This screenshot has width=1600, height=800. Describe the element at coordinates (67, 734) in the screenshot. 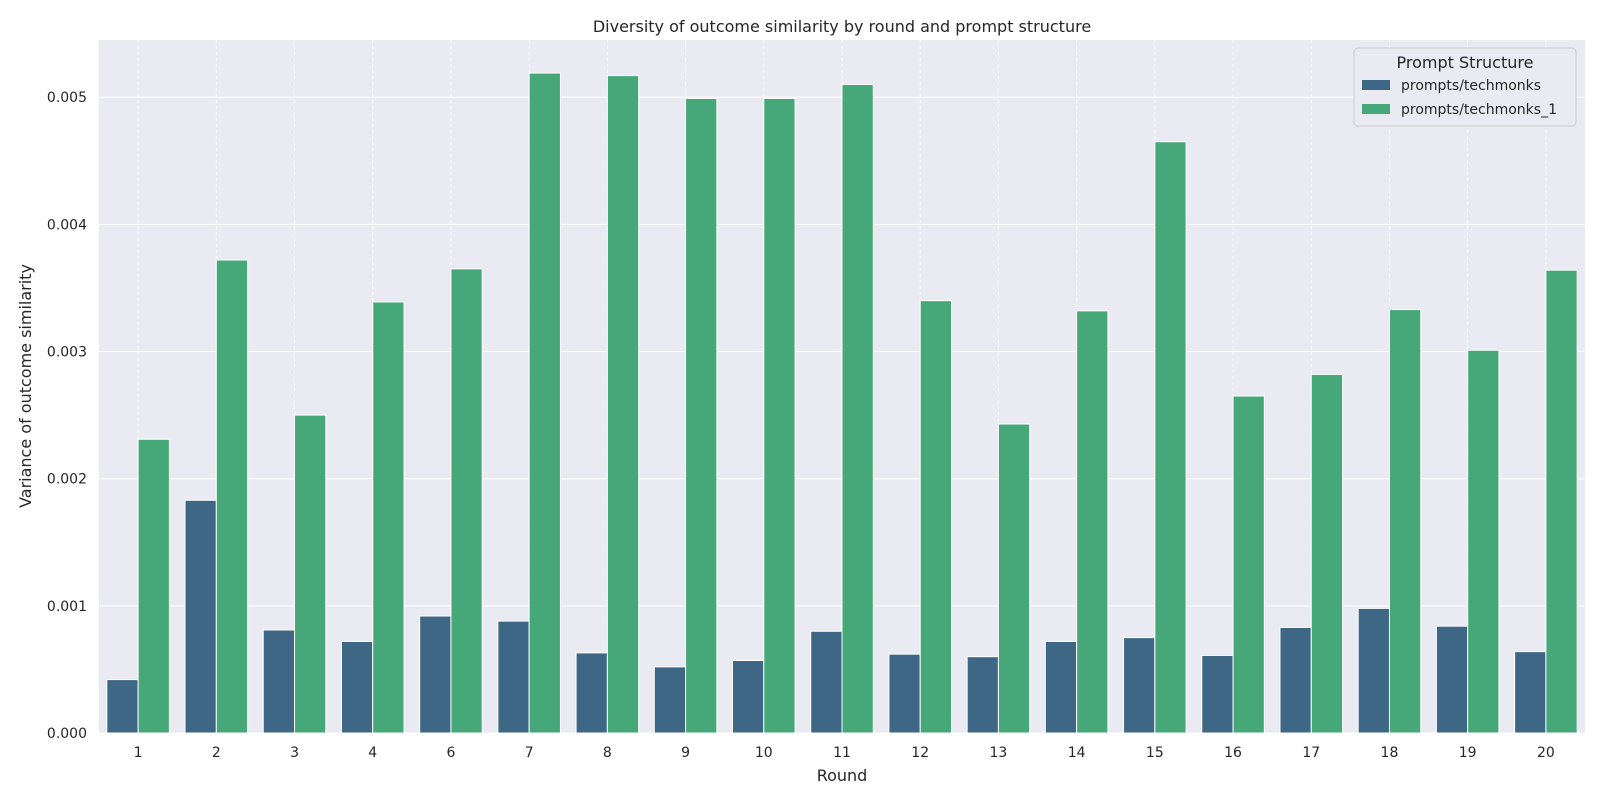

I see `y-tick-label: 0.000` at that location.